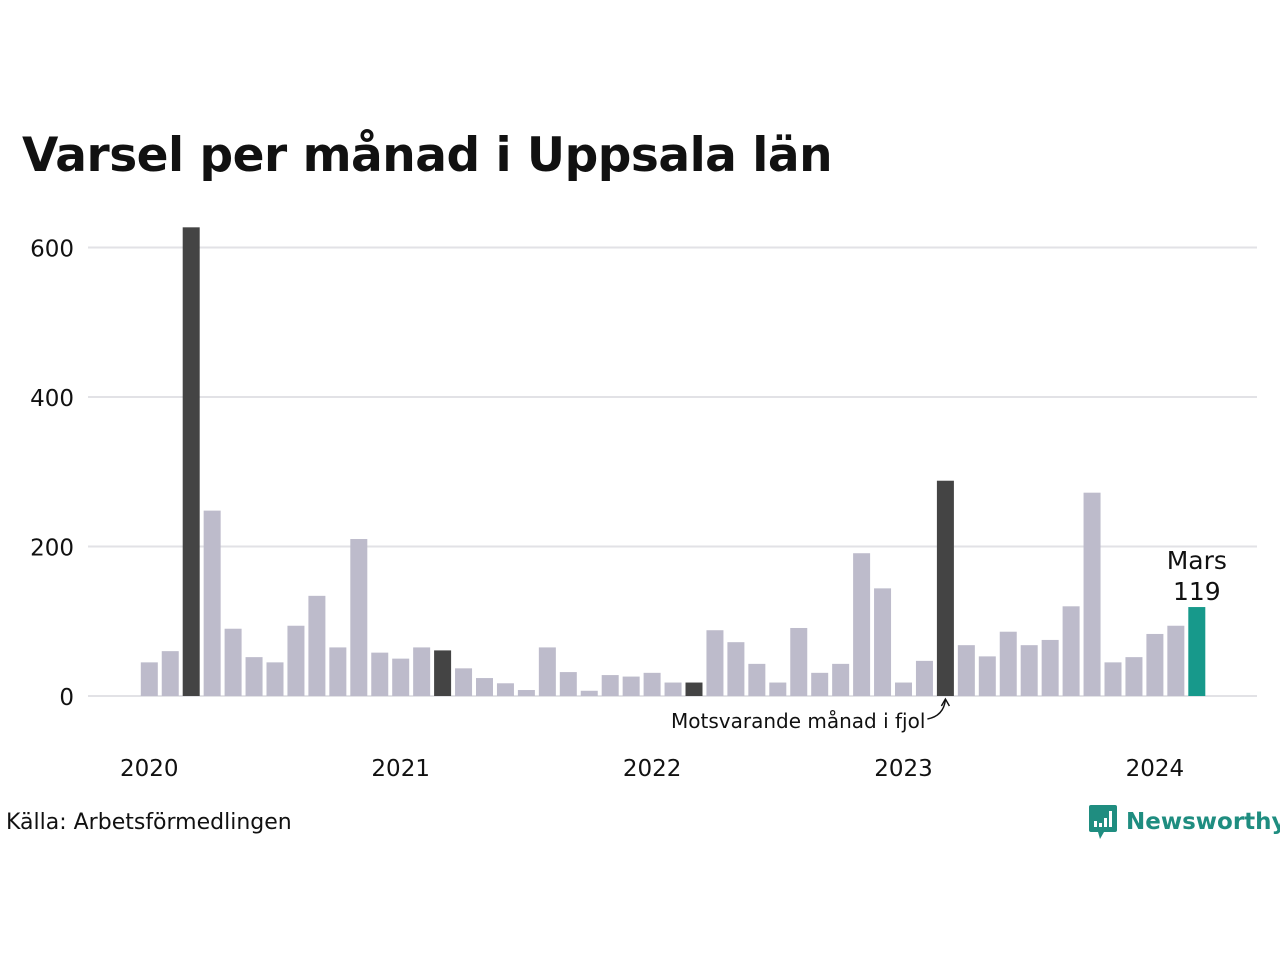 The width and height of the screenshot is (1280, 960). I want to click on x-tick-label: 2024, so click(1155, 769).